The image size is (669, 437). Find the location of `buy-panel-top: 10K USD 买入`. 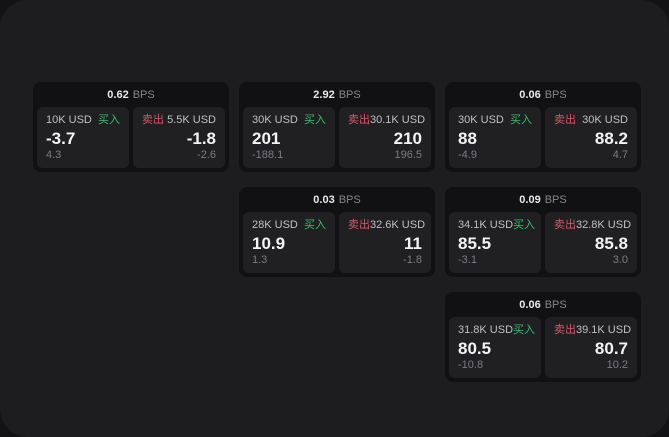

buy-panel-top: 10K USD 买入 is located at coordinates (83, 120).